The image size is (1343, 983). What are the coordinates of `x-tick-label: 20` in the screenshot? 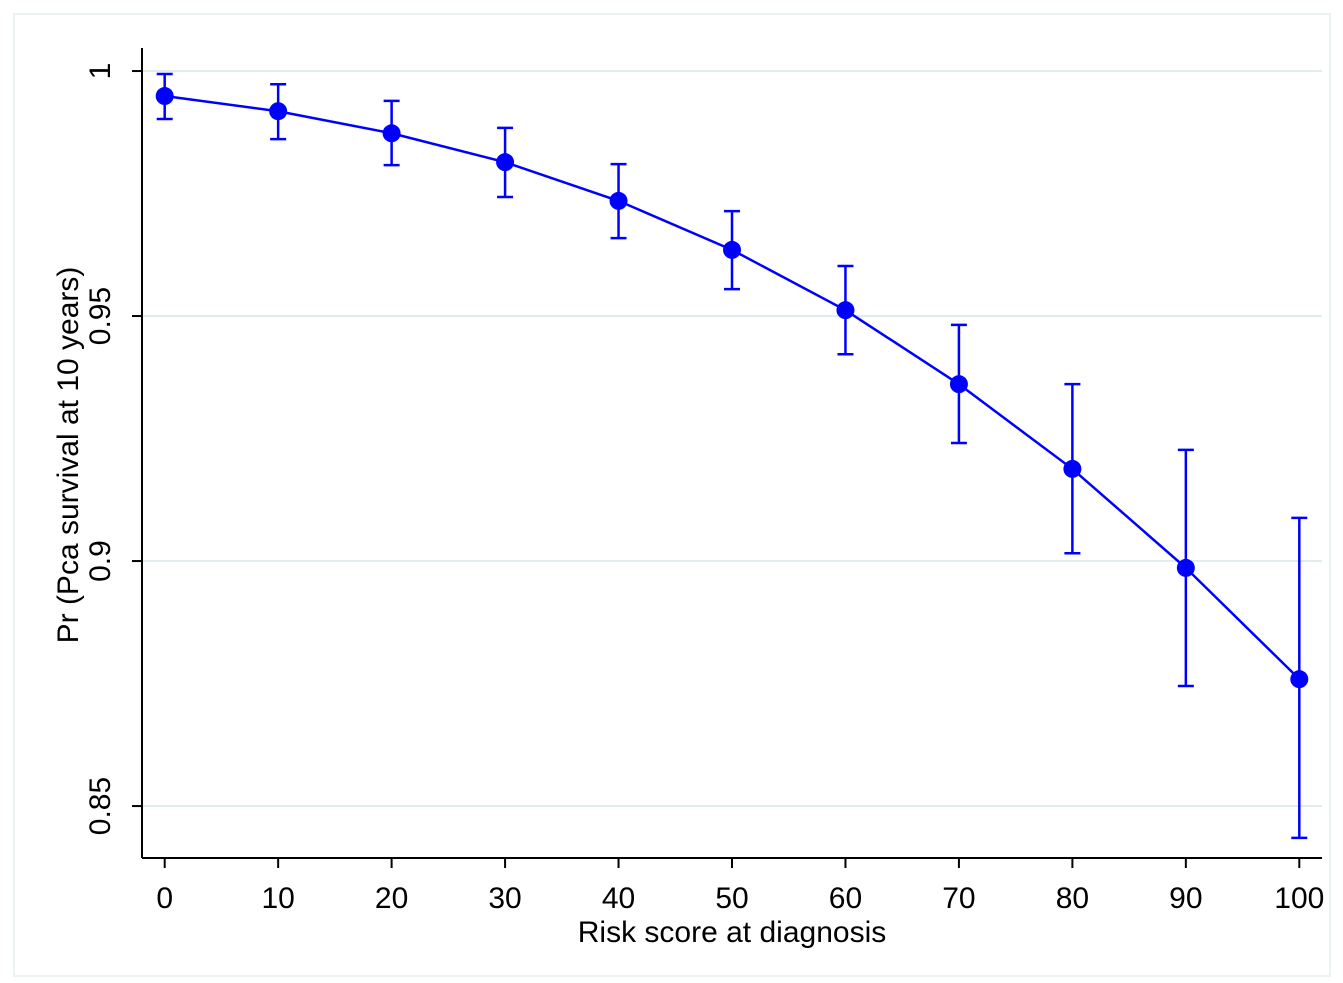 It's located at (391, 898).